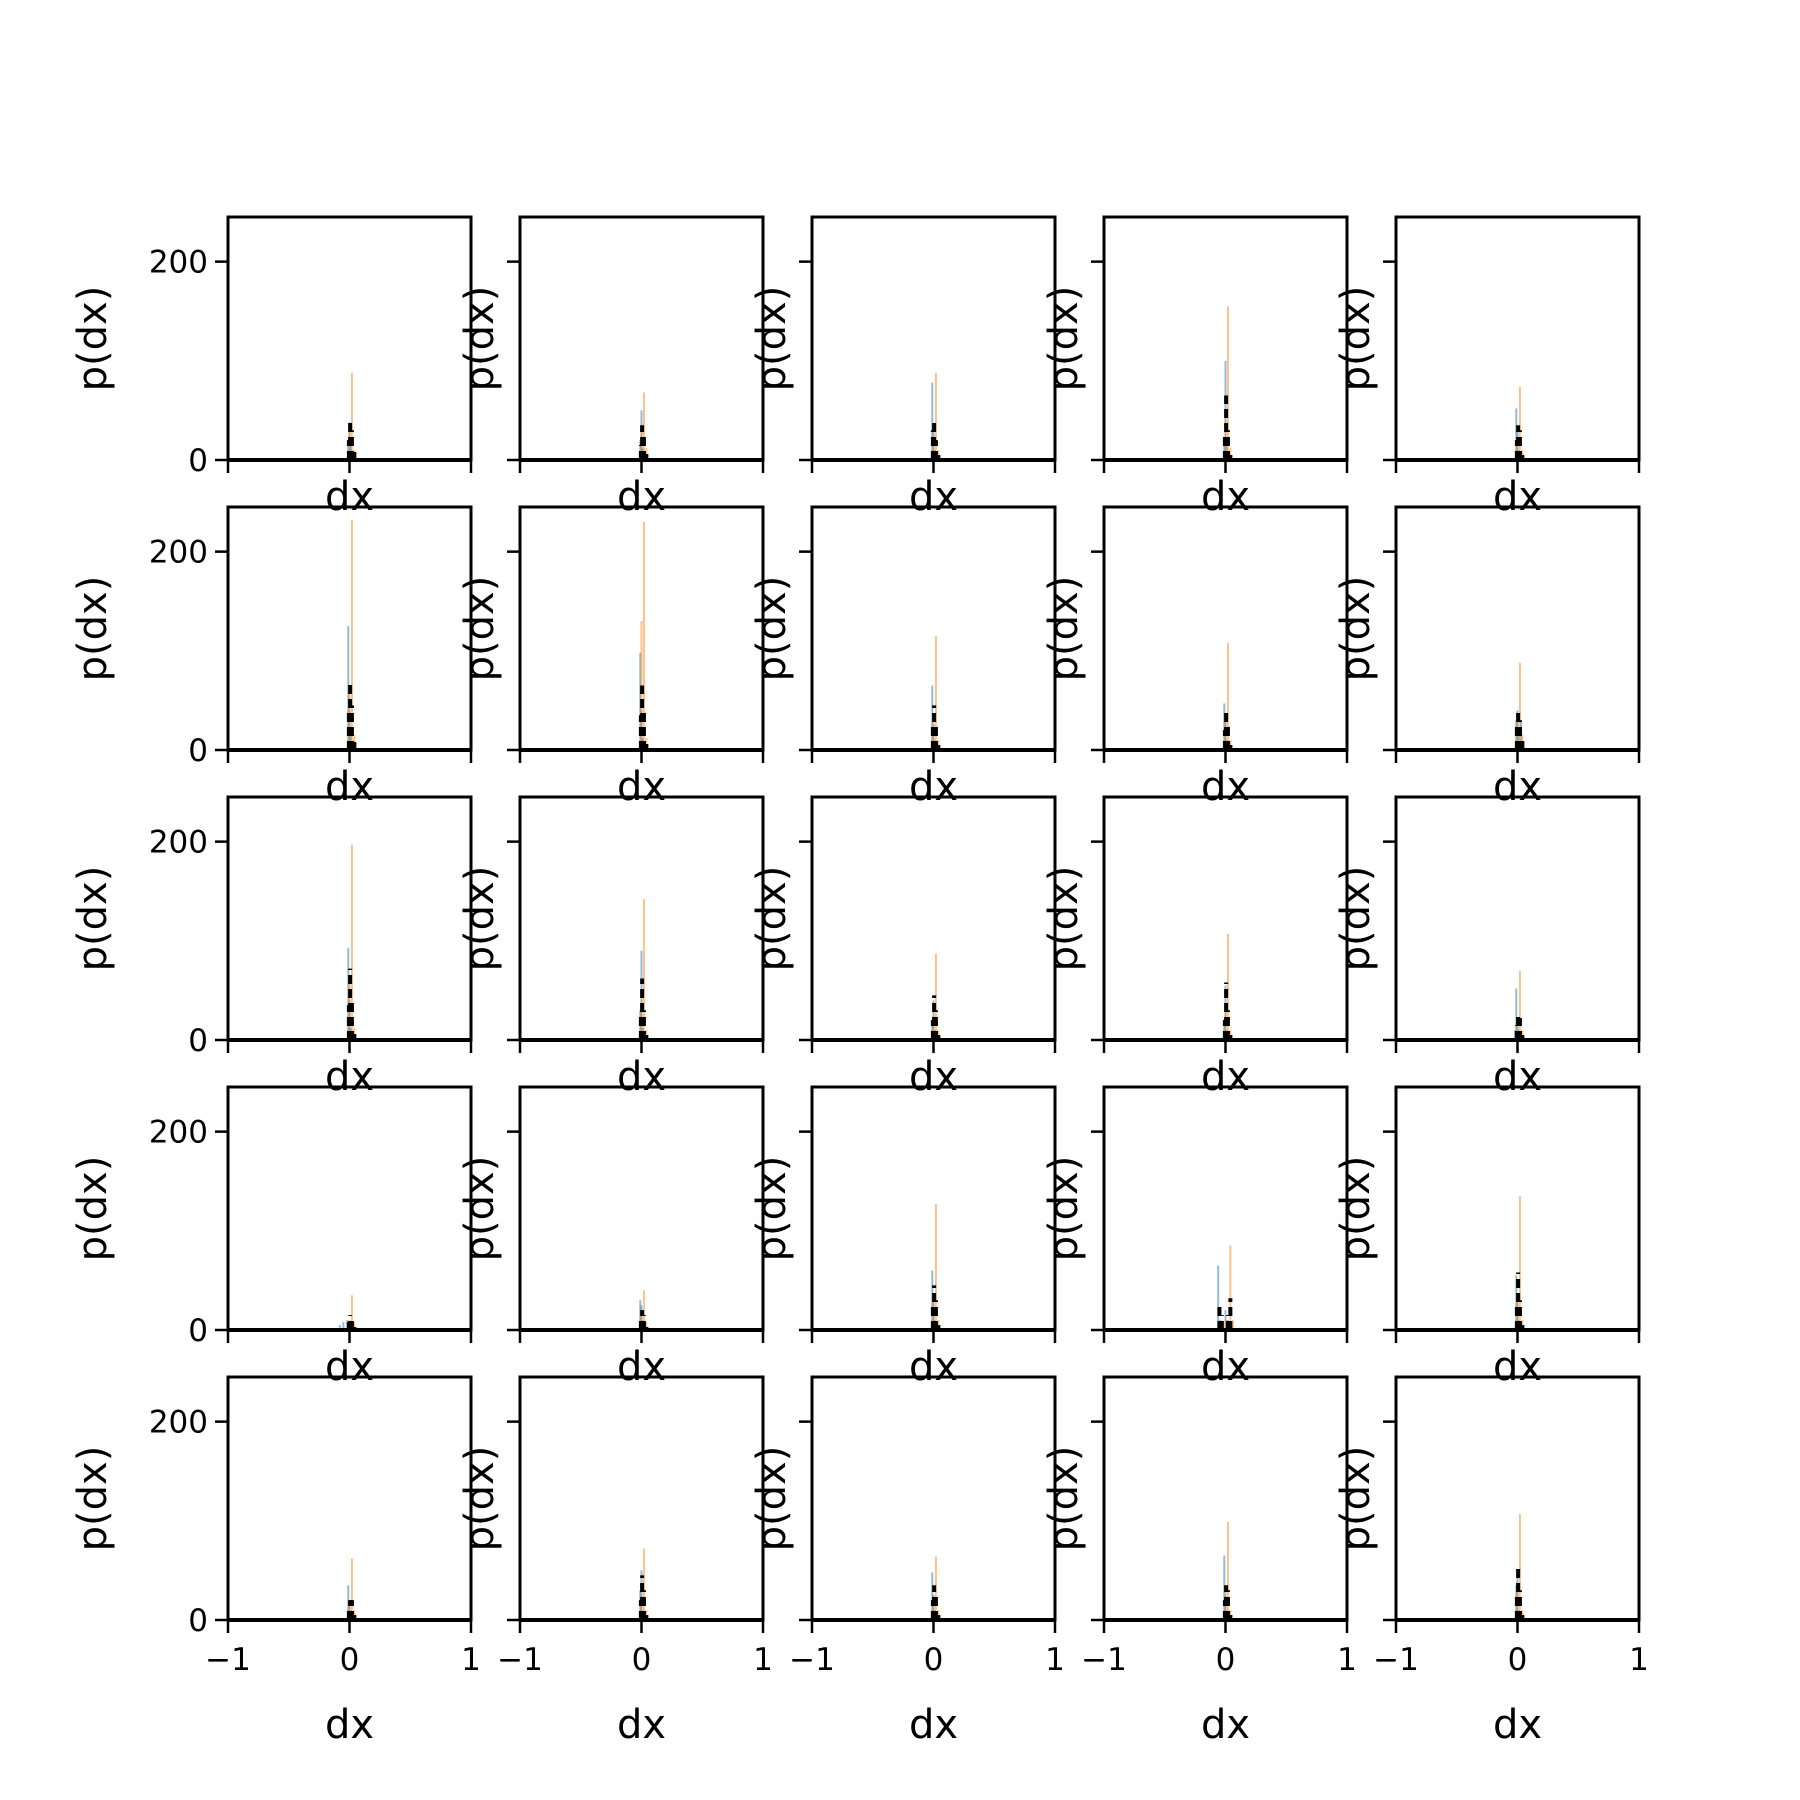 The height and width of the screenshot is (1800, 1800). Describe the element at coordinates (1195, 657) in the screenshot. I see `subplot-r1-c3: dx p(dx)` at that location.